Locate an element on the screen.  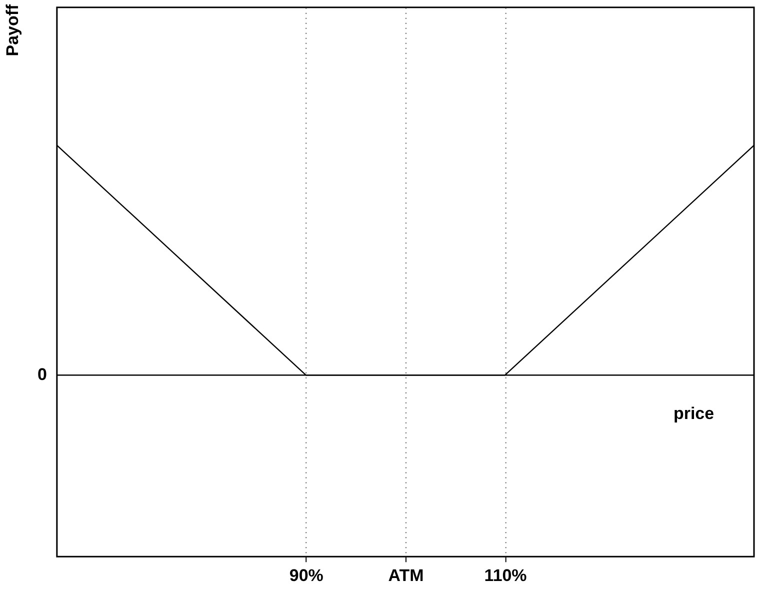
x-tick-label: 90% is located at coordinates (306, 576).